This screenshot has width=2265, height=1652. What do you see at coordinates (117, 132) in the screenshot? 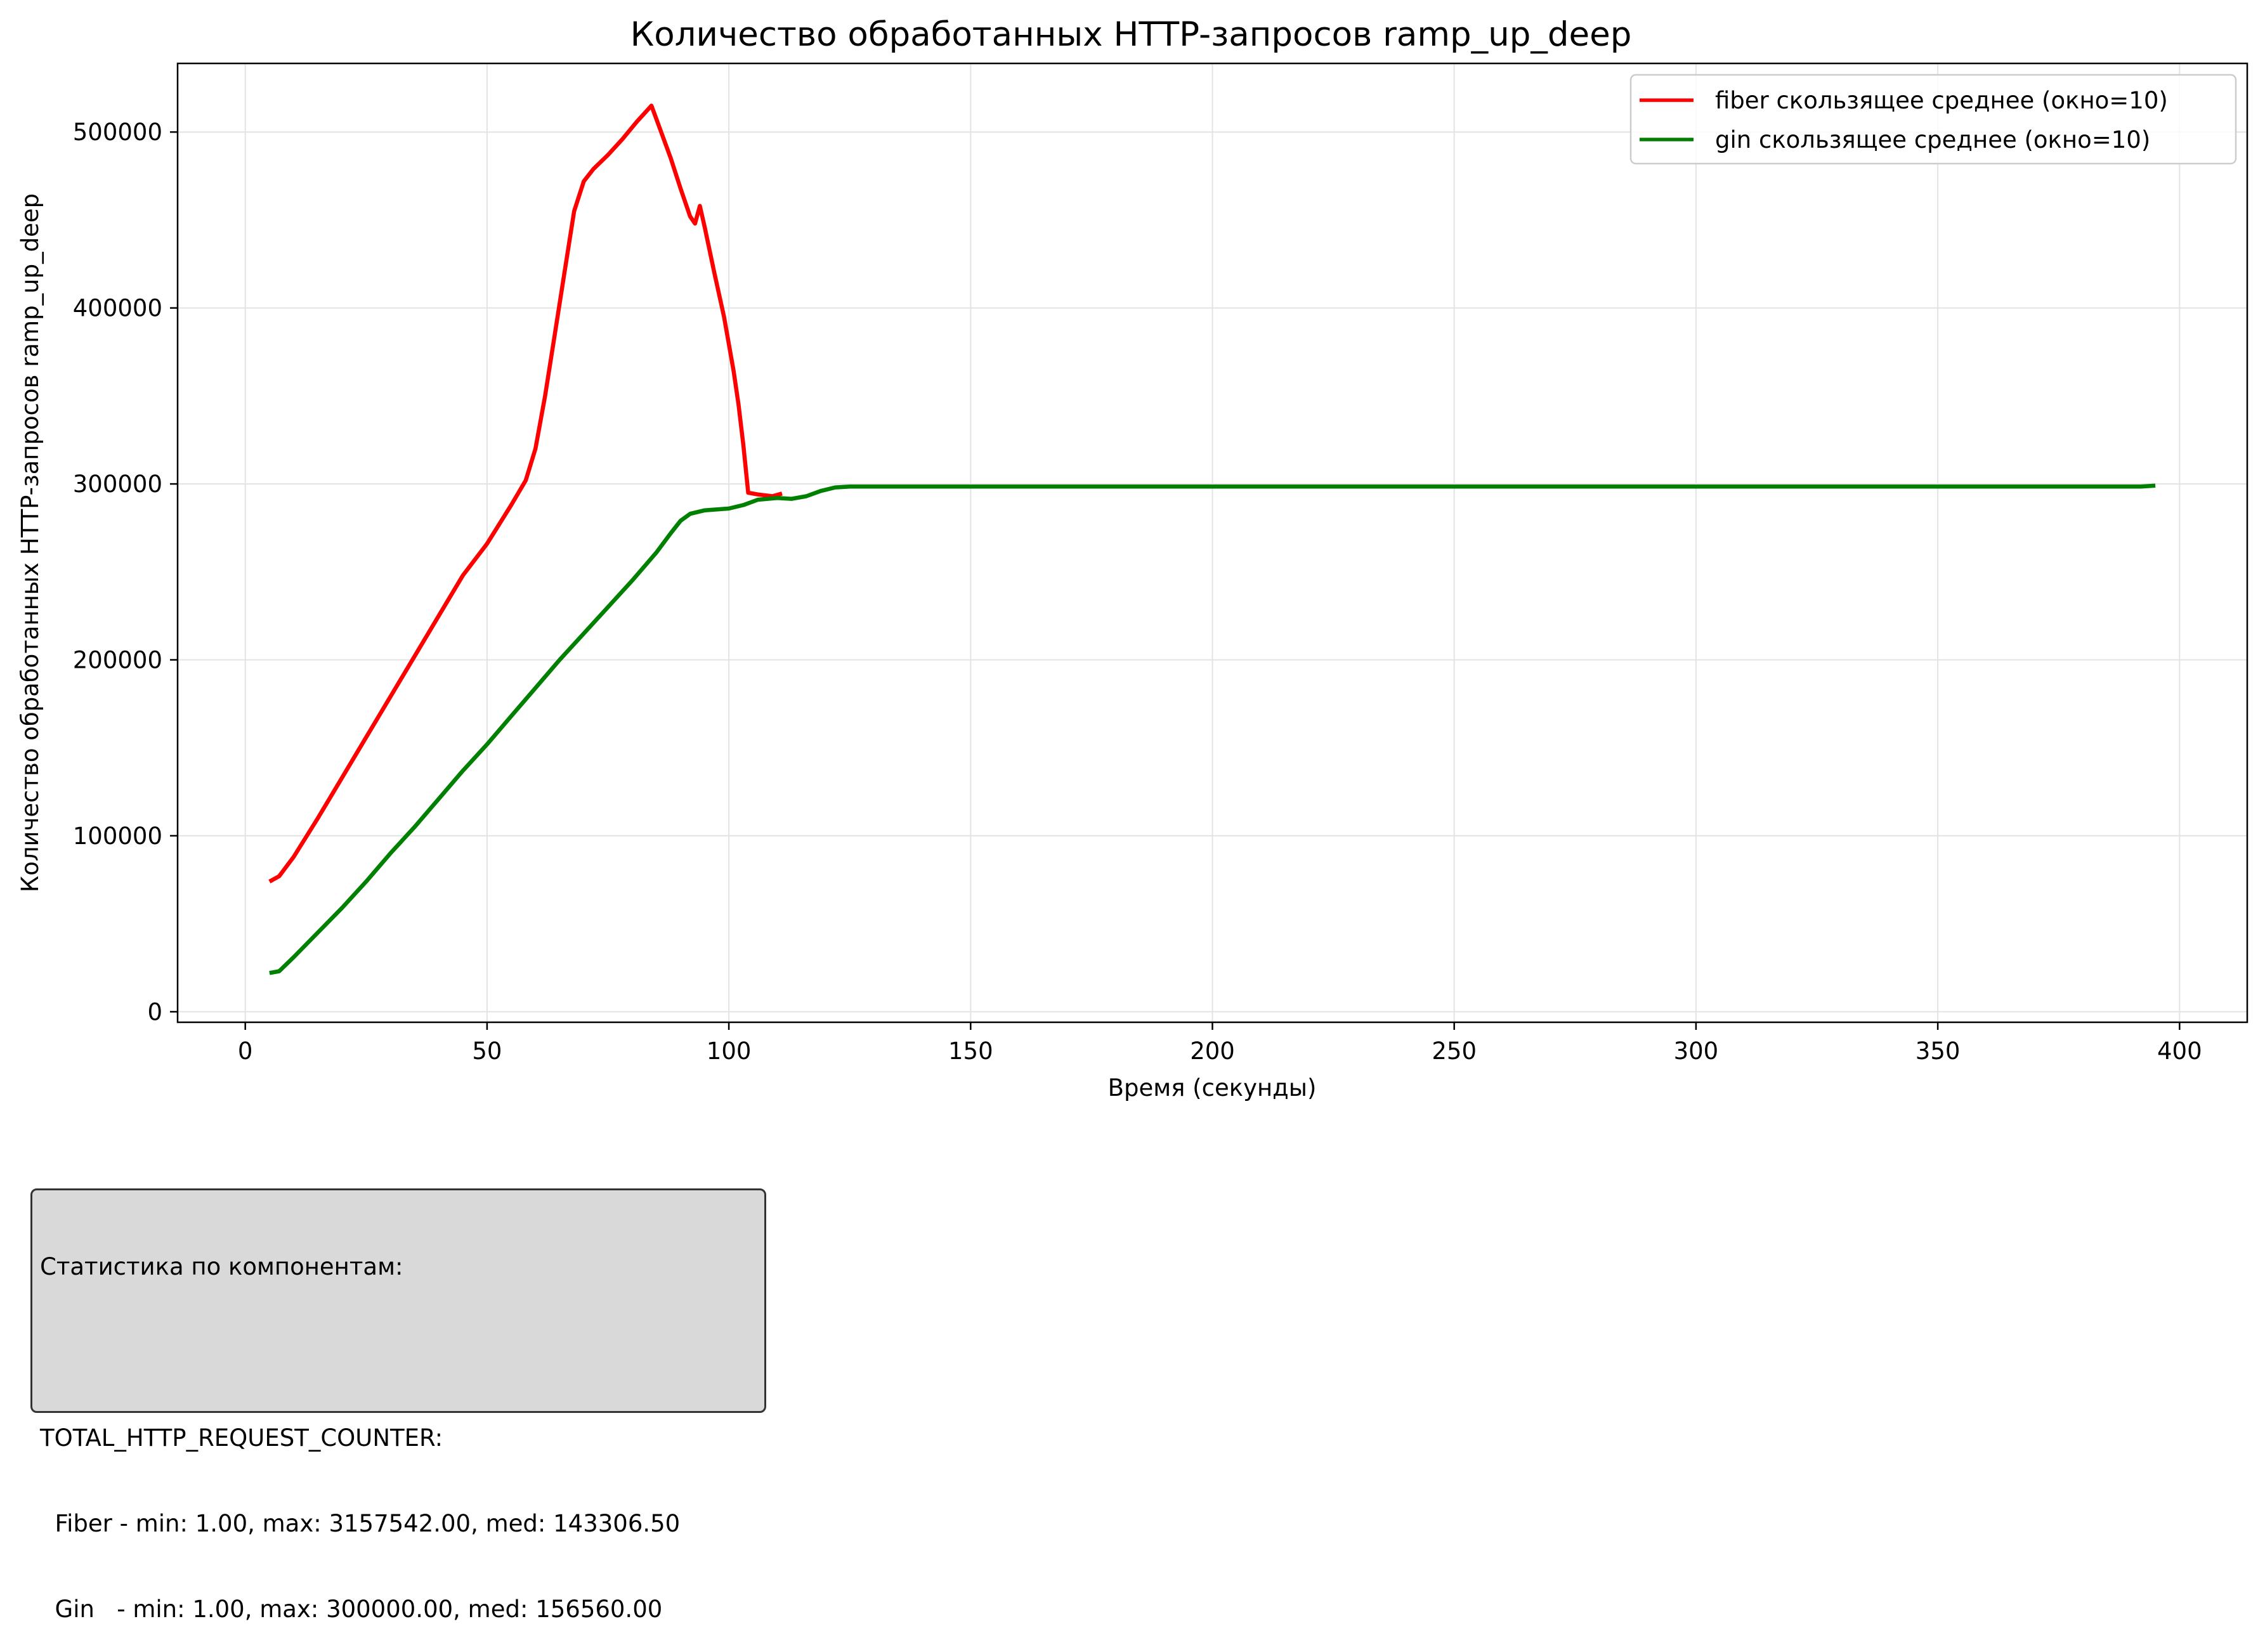
I see `y-tick-label: 500000` at bounding box center [117, 132].